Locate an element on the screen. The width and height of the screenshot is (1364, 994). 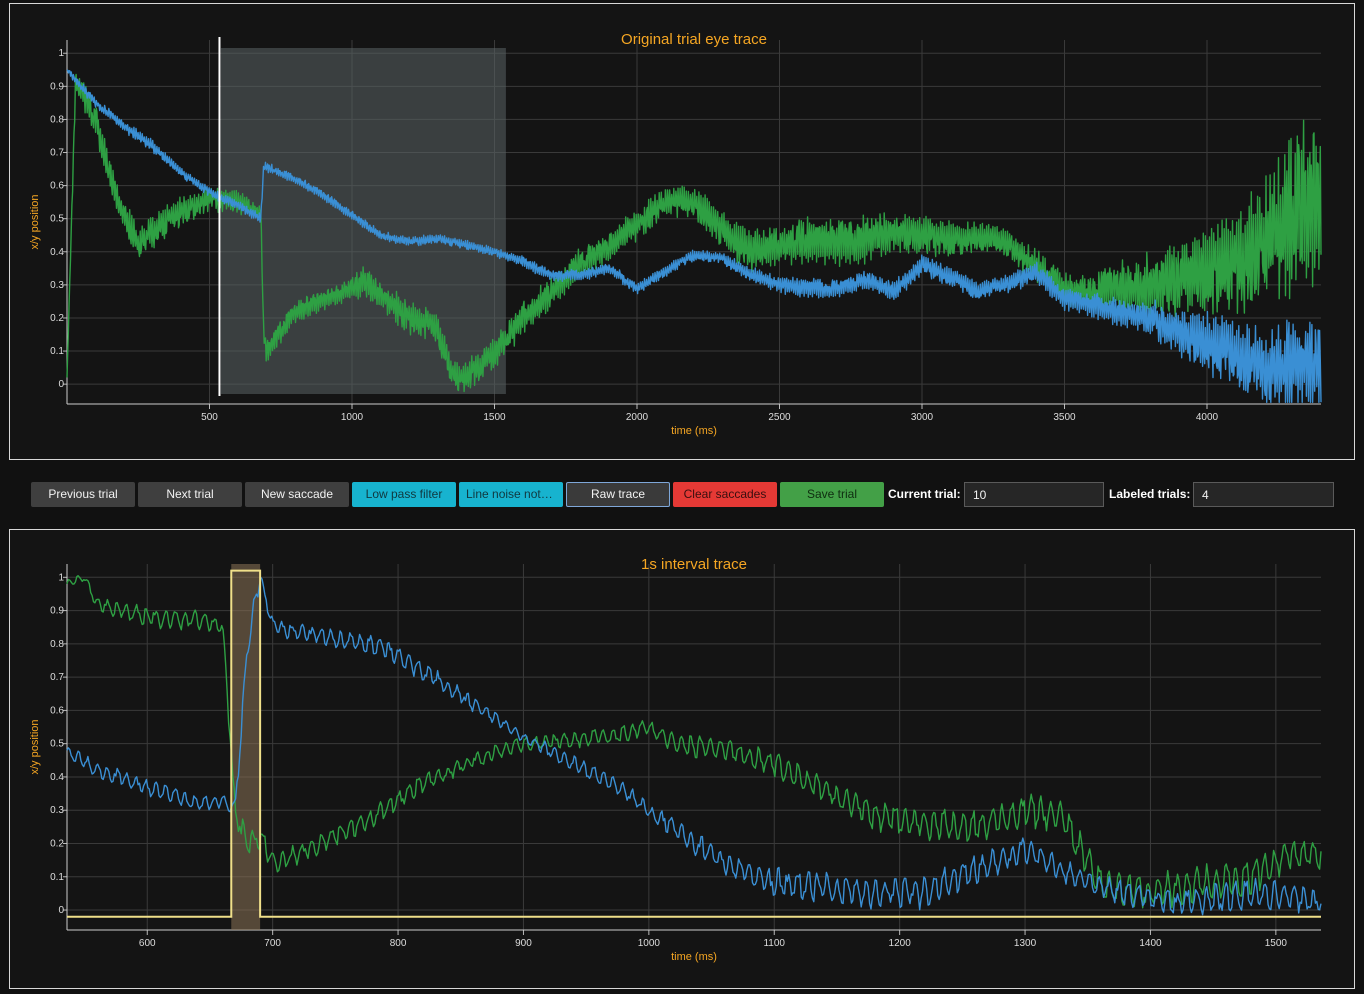
next-trial-button: Next trial is located at coordinates (190, 494).